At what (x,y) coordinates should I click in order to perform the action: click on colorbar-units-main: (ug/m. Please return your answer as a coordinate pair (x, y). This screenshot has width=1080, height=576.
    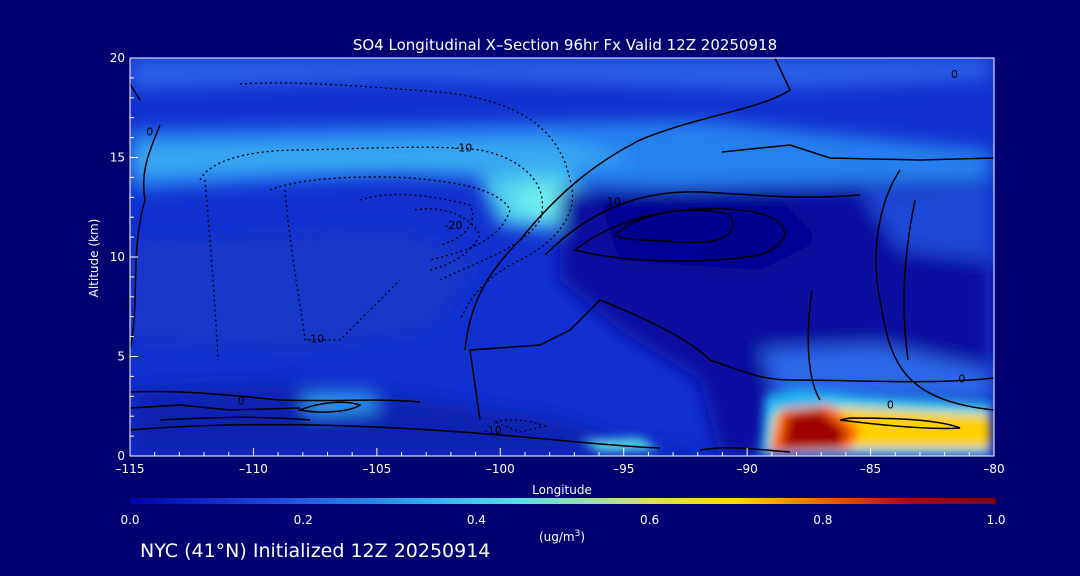
    Looking at the image, I should click on (557, 537).